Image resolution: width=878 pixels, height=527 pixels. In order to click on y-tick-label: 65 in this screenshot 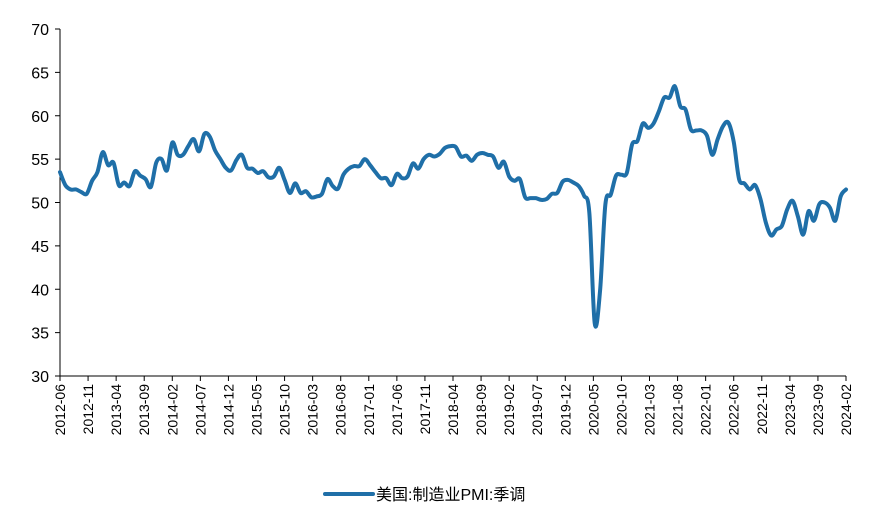, I will do `click(40, 73)`.